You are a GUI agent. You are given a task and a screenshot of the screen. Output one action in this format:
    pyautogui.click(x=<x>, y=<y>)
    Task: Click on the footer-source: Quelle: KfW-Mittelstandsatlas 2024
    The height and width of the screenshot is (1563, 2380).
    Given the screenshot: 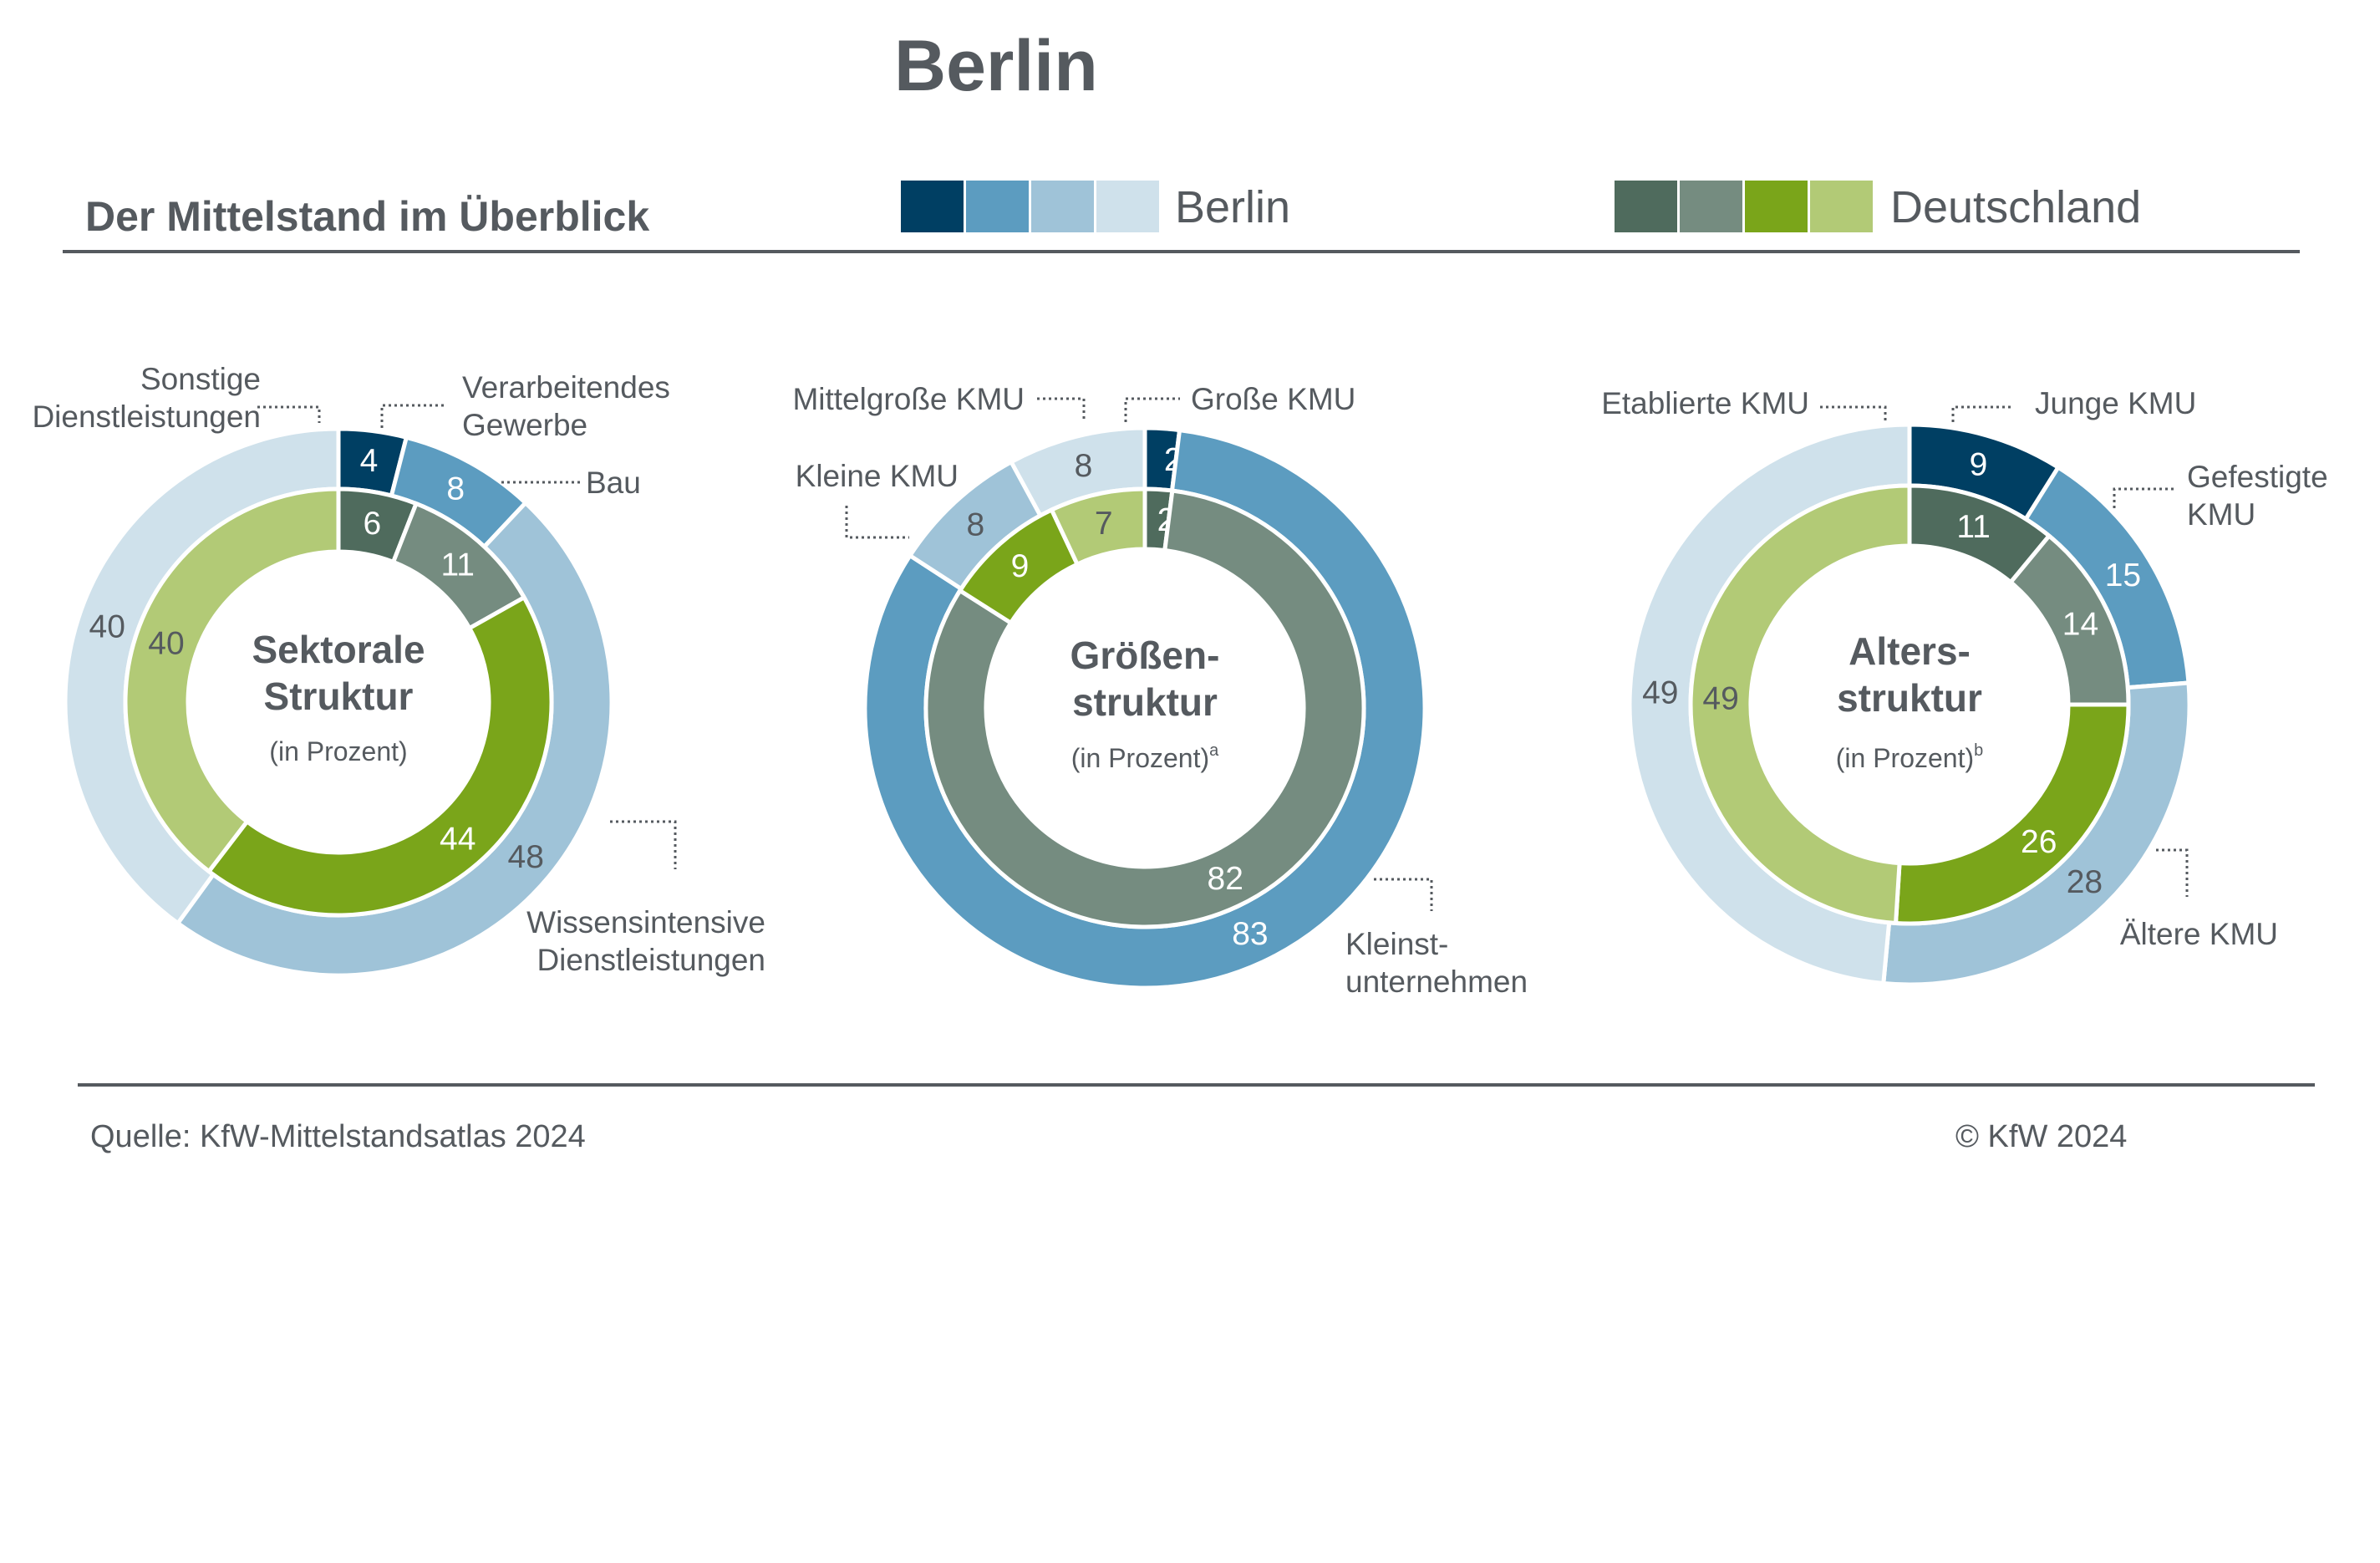 What is the action you would take?
    pyautogui.click(x=338, y=1136)
    